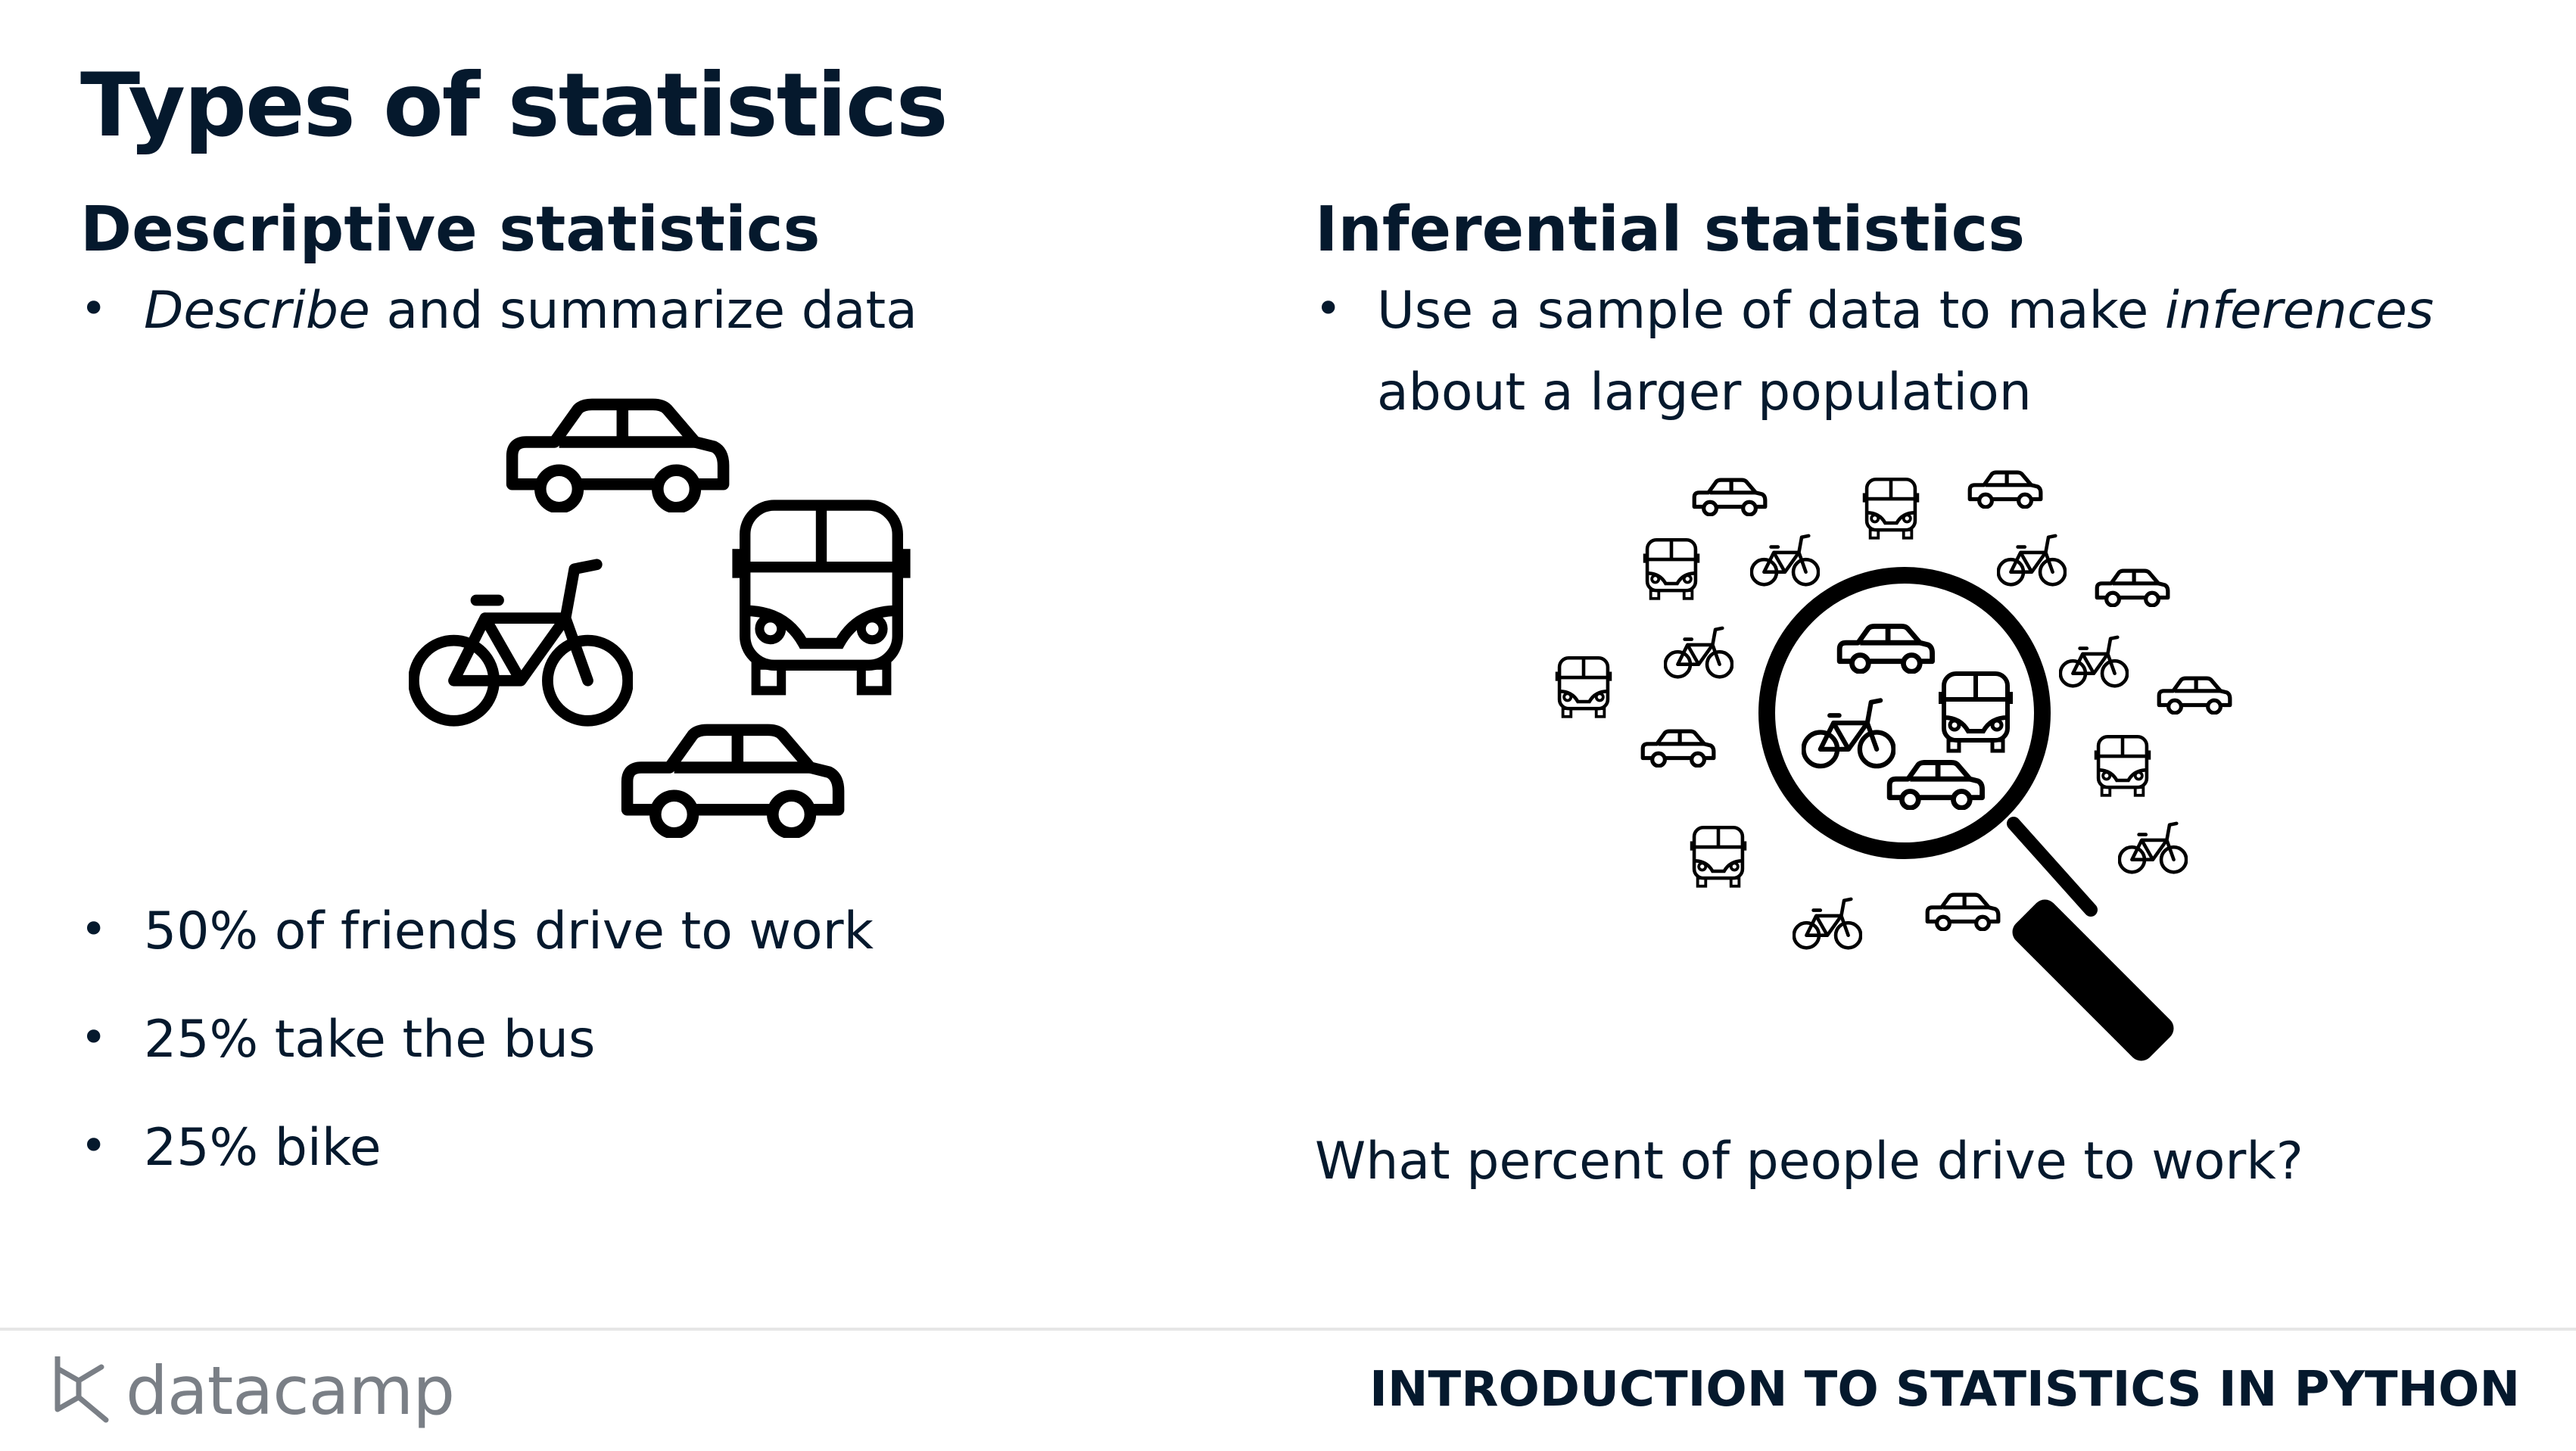 The width and height of the screenshot is (2576, 1451). I want to click on datacamp-logo-icon, so click(82, 1390).